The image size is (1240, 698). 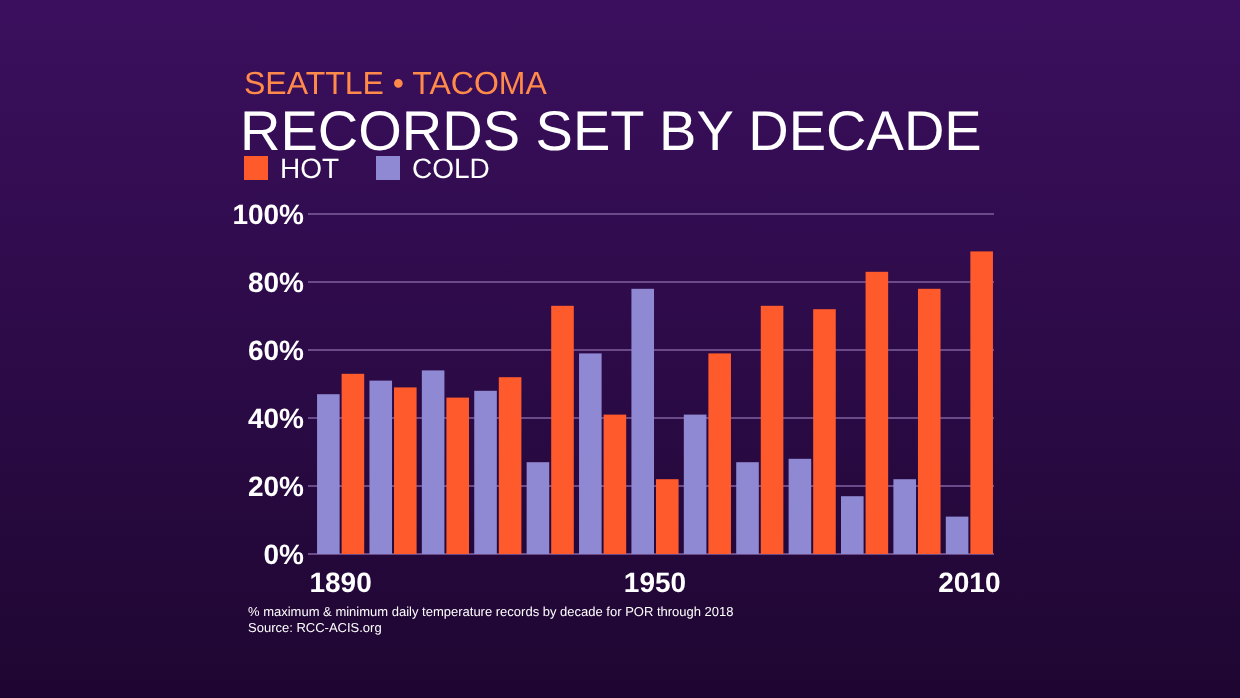 What do you see at coordinates (276, 350) in the screenshot?
I see `y-tick-label: 60%` at bounding box center [276, 350].